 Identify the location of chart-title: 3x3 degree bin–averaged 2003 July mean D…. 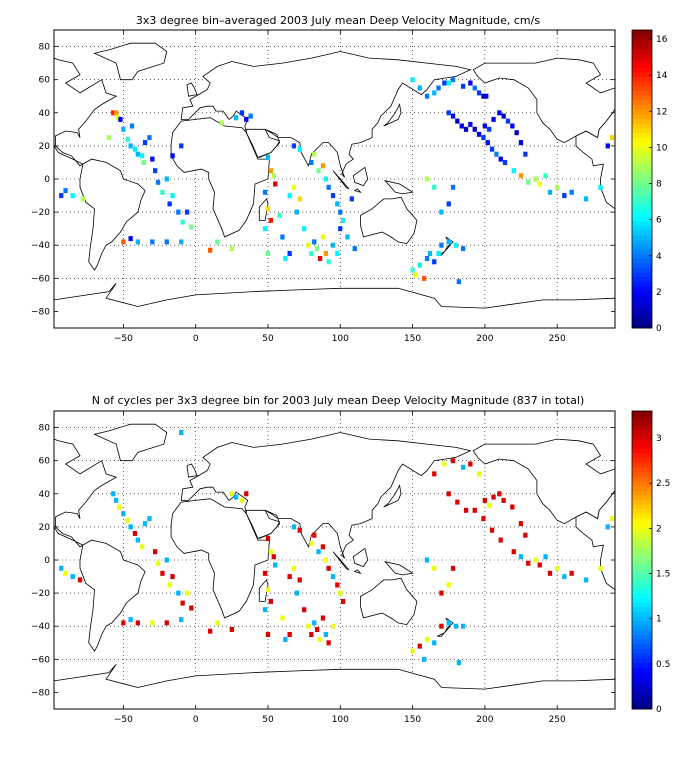
(338, 20).